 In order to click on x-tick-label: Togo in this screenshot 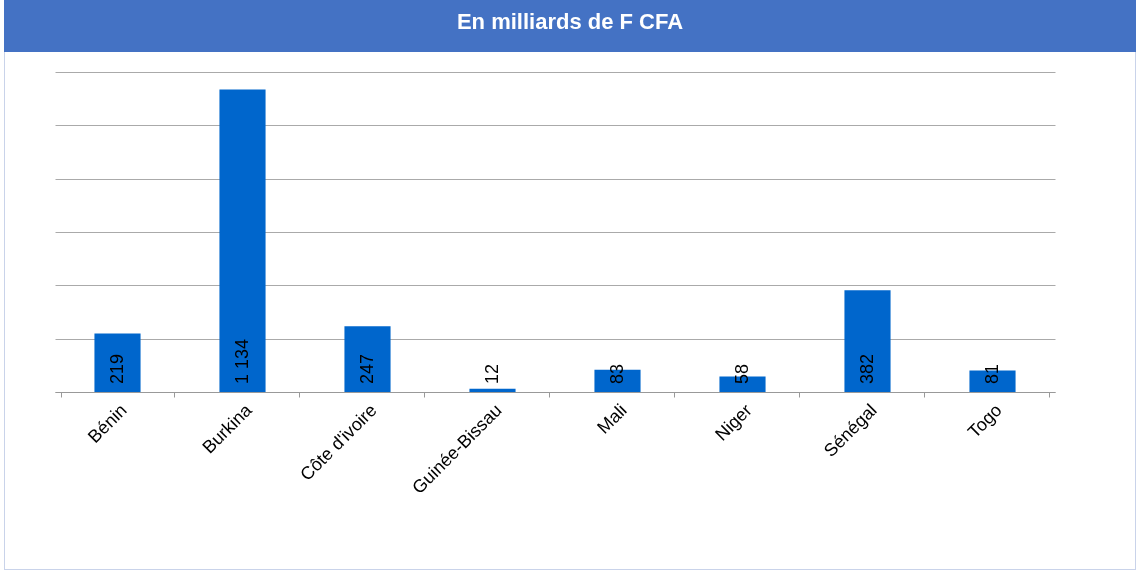, I will do `click(984, 421)`.